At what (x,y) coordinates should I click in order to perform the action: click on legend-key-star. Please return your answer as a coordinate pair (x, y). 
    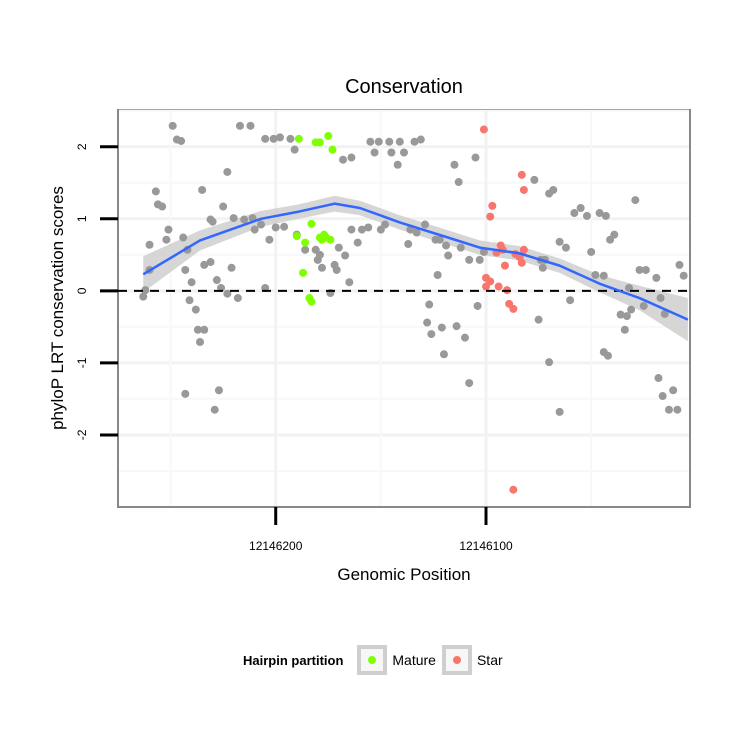
    Looking at the image, I should click on (456, 660).